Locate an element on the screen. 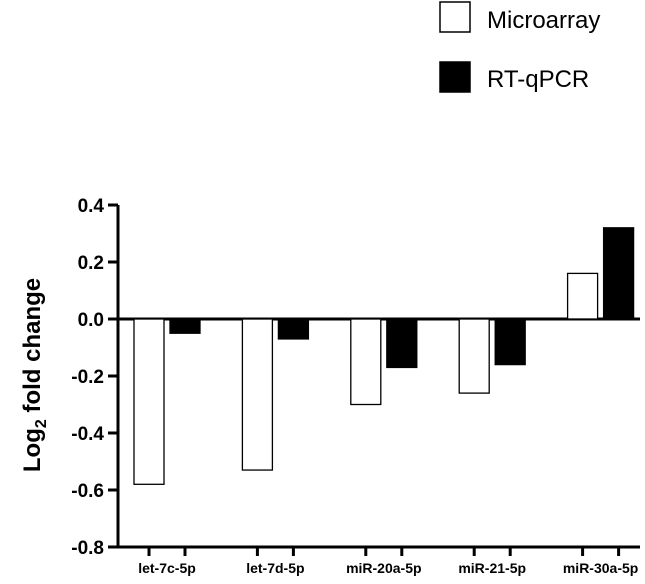  y-tick-label: -0.2 is located at coordinates (87, 377).